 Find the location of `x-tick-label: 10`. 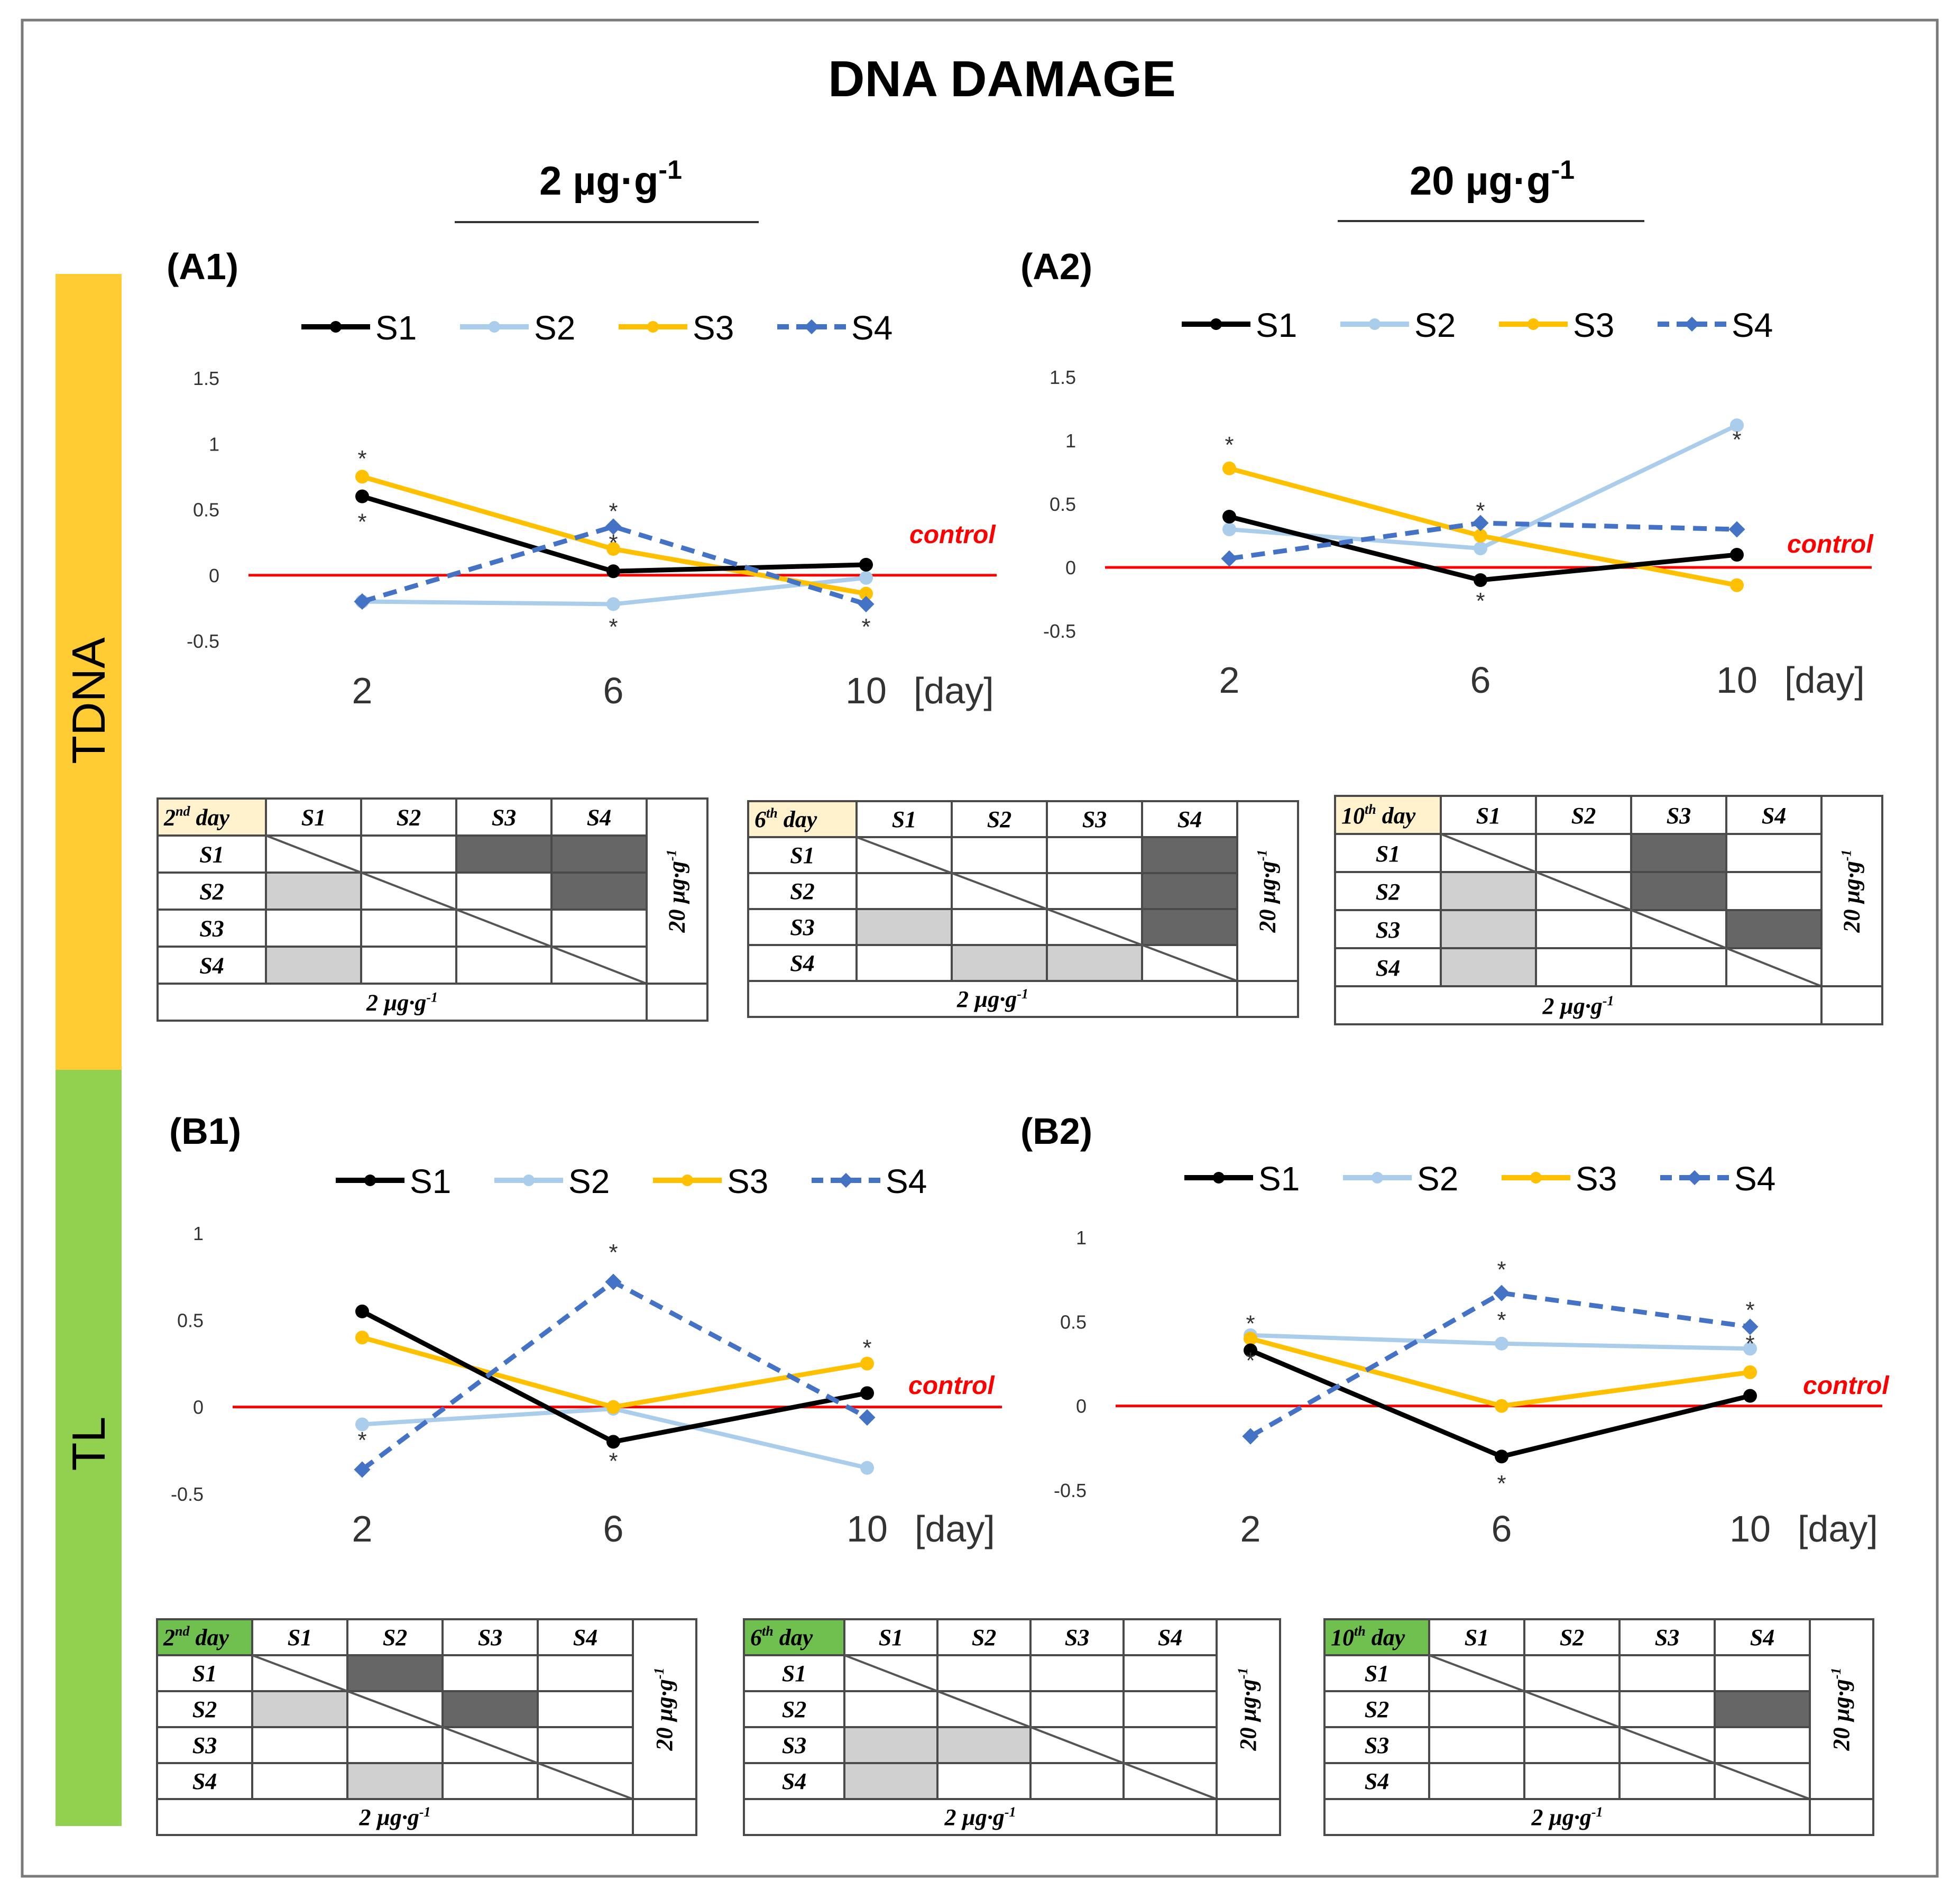

x-tick-label: 10 is located at coordinates (866, 690).